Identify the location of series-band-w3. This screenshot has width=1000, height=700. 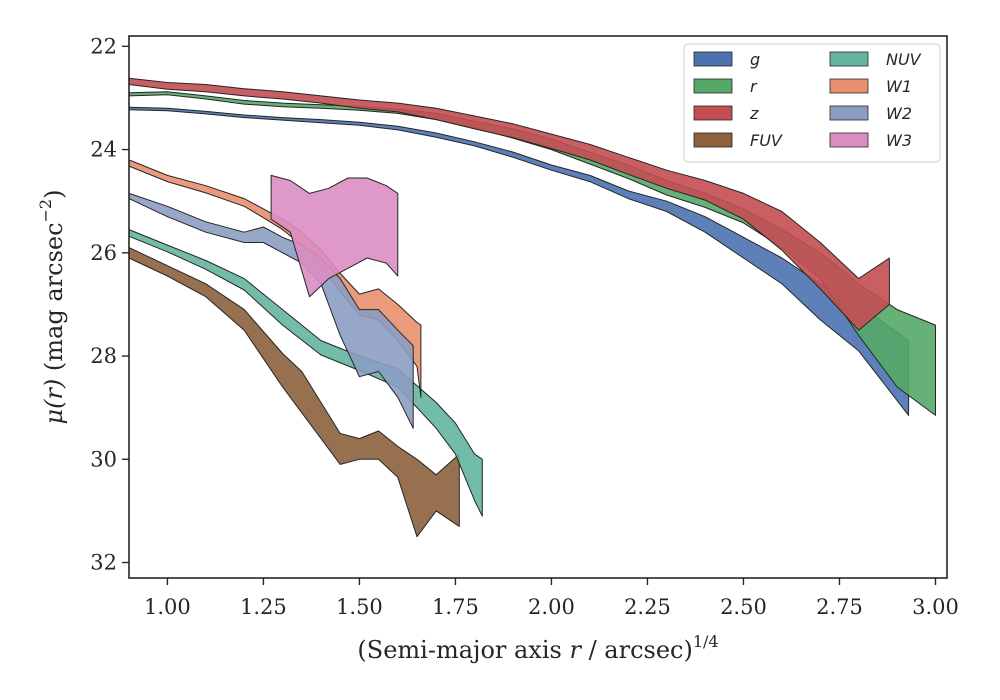
(334, 236).